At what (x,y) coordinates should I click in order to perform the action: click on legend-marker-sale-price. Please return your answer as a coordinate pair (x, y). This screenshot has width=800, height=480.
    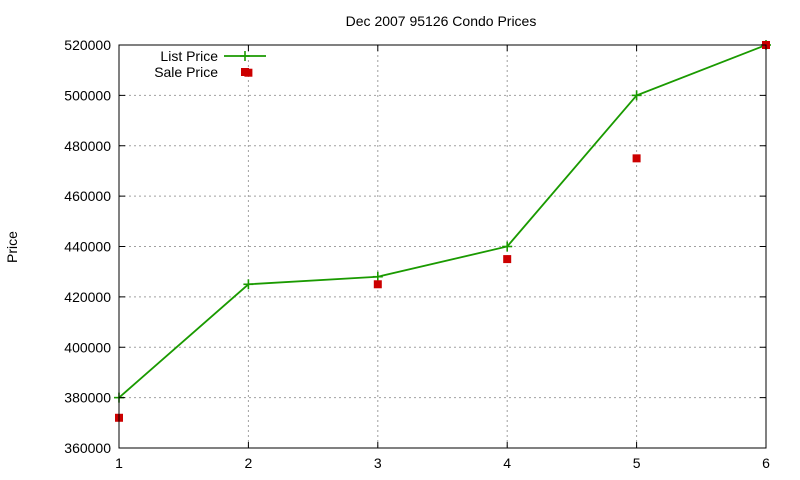
    Looking at the image, I should click on (245, 72).